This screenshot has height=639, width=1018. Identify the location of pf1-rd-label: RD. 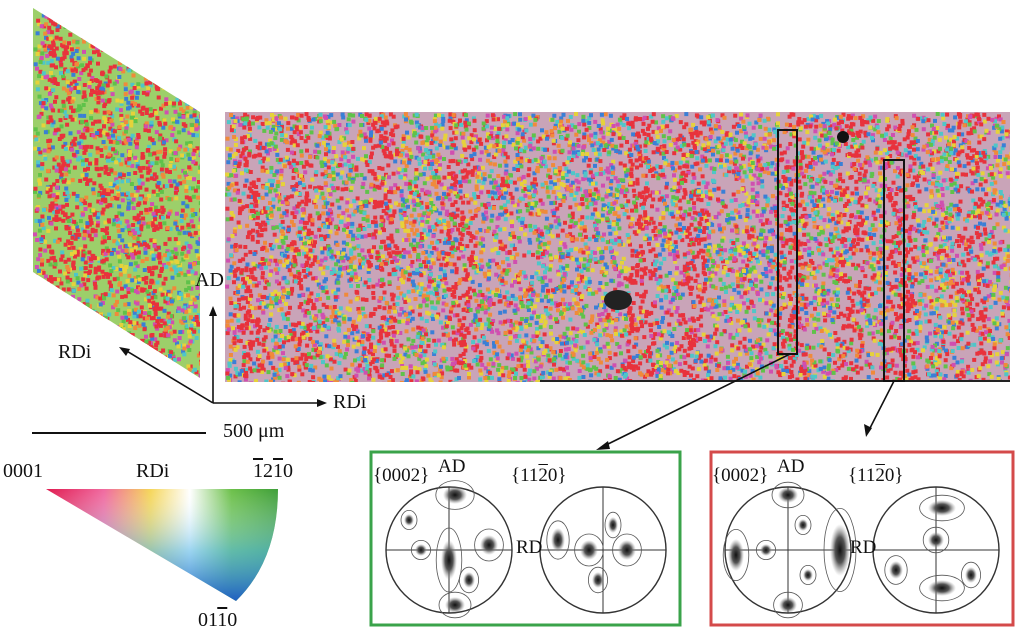
(529, 547).